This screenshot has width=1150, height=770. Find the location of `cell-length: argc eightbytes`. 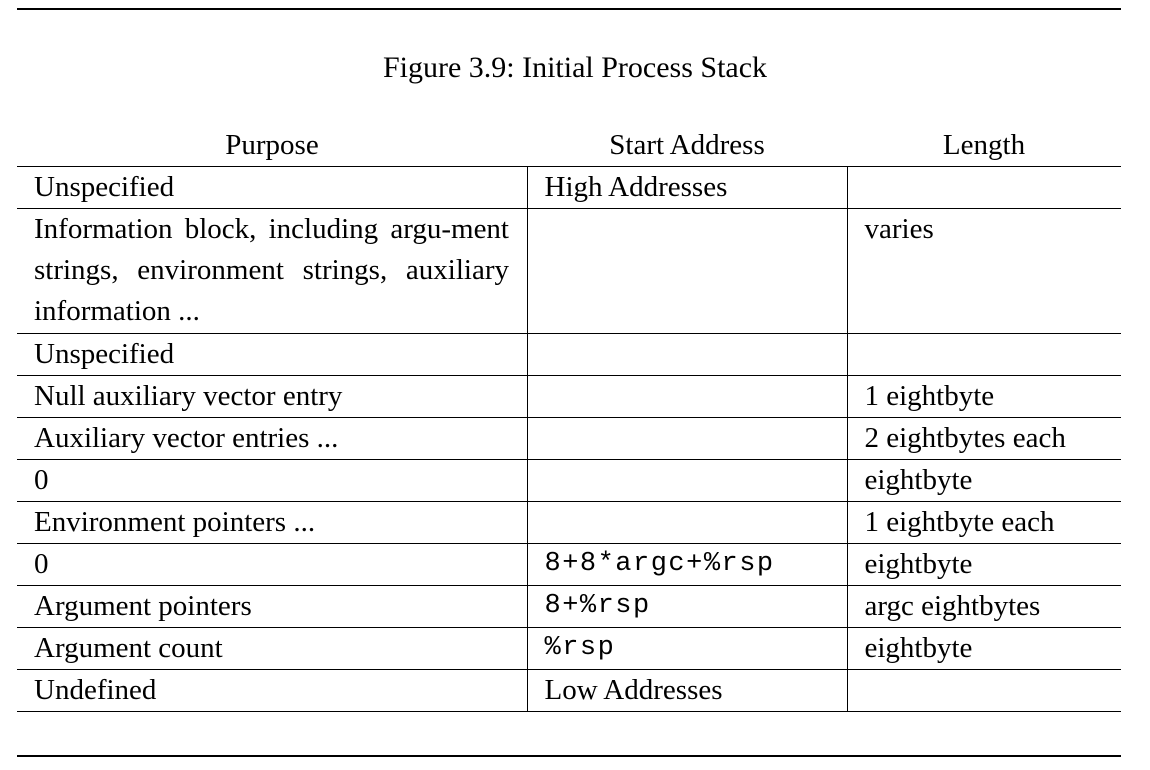

cell-length: argc eightbytes is located at coordinates (984, 606).